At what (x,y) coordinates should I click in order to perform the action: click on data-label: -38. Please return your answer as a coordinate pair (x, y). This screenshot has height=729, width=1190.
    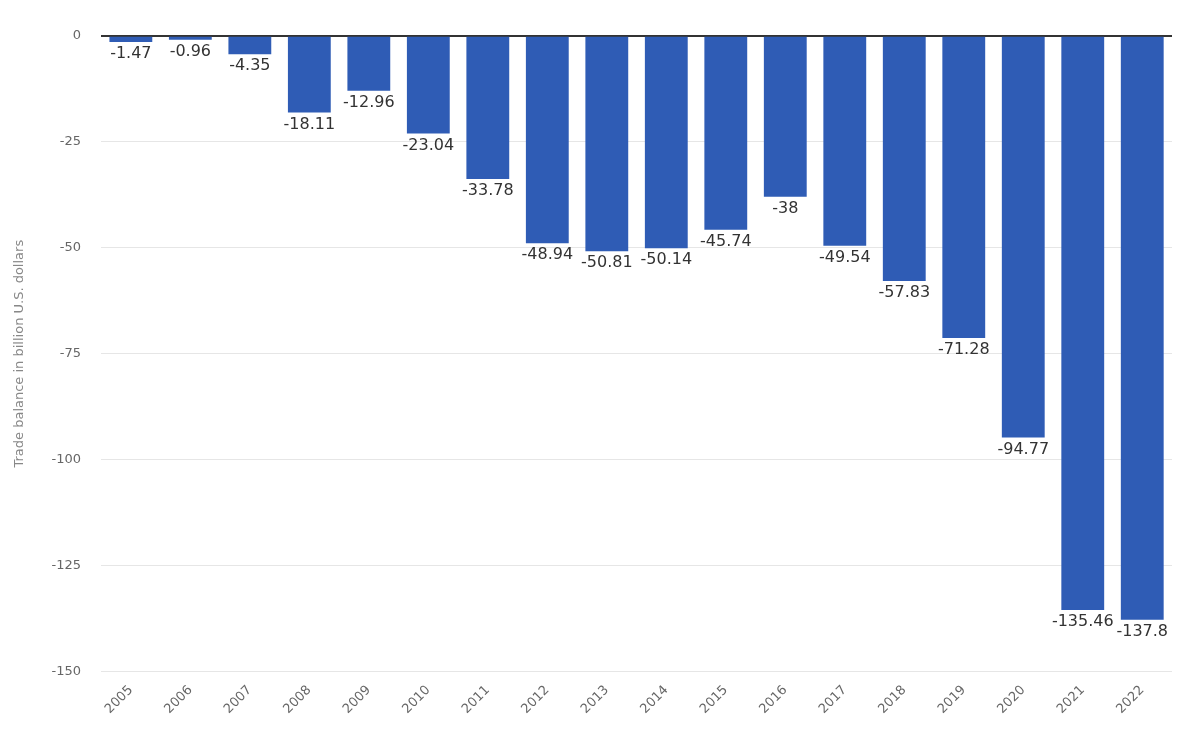
    Looking at the image, I should click on (785, 208).